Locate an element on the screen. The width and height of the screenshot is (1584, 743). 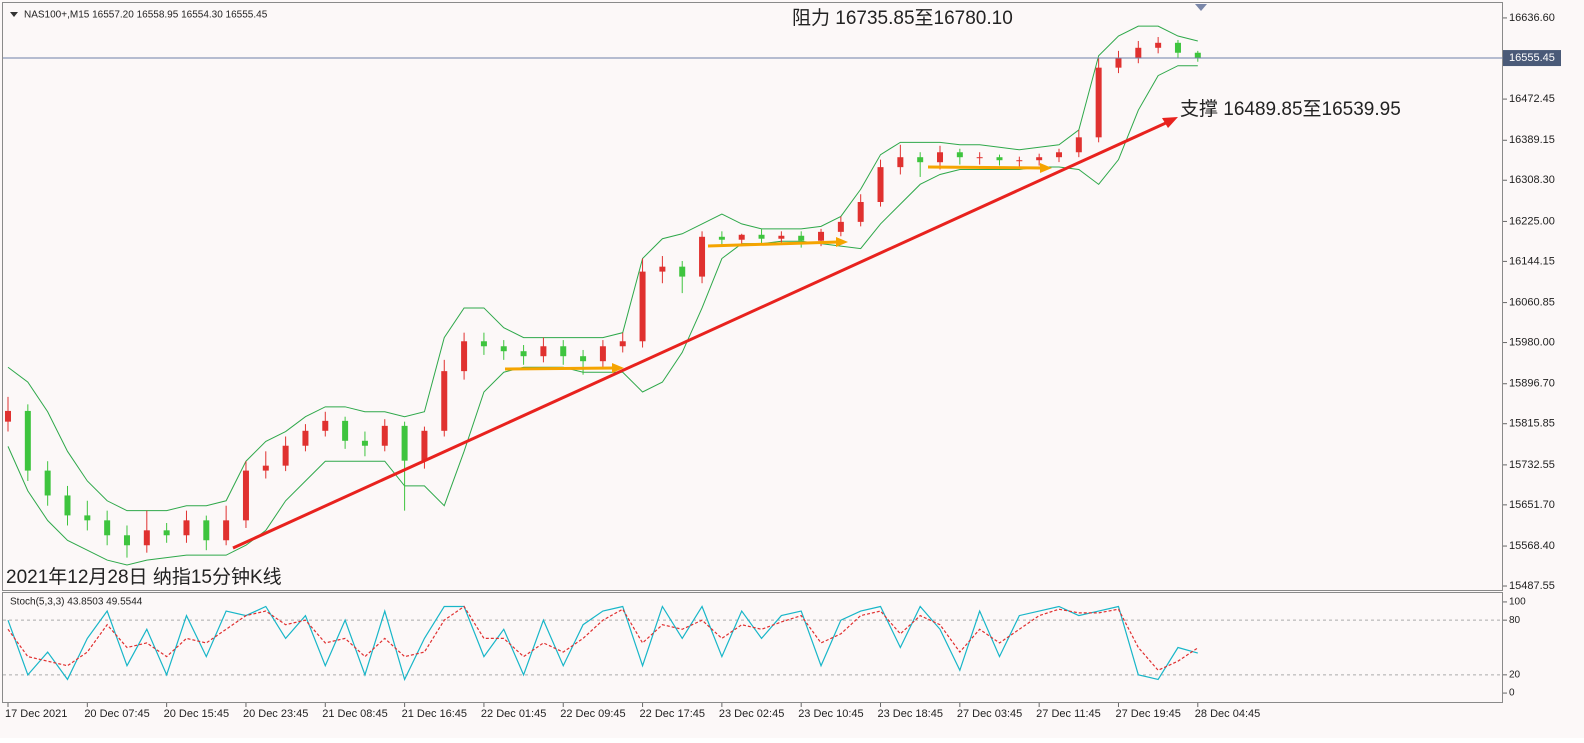
stoch-pane is located at coordinates (752, 647).